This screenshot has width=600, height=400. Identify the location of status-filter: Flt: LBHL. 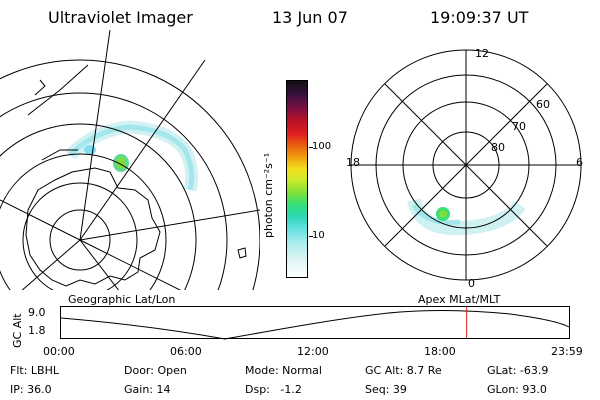
(34, 370).